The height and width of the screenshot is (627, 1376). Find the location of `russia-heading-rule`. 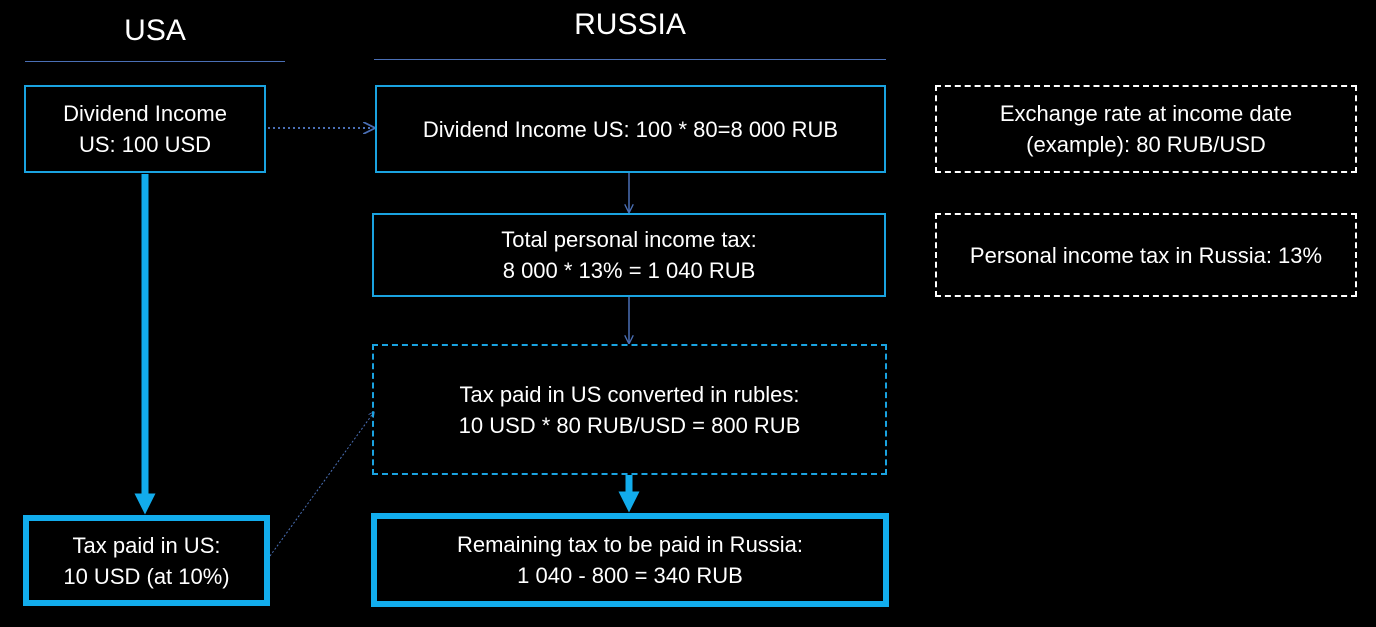

russia-heading-rule is located at coordinates (630, 59).